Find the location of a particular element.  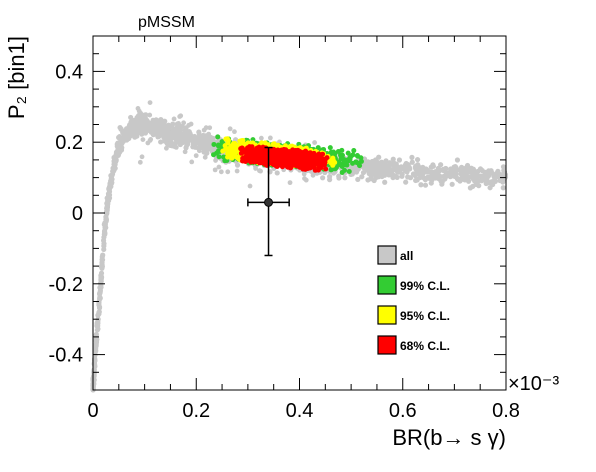

x-tick-label: 0.2 is located at coordinates (196, 411).